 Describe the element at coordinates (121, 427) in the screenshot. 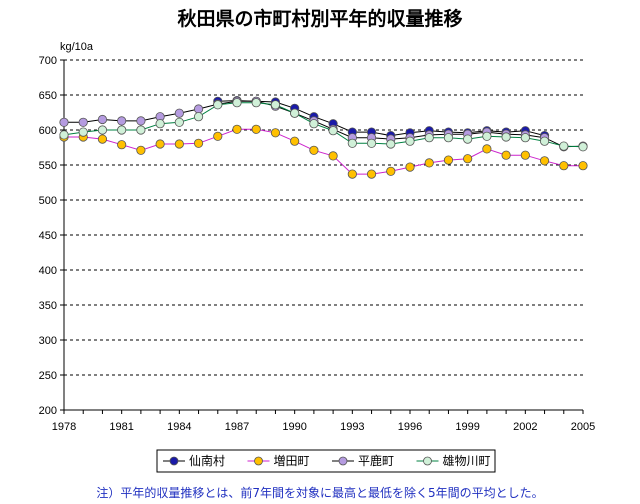

I see `x-tick-label: 1981` at that location.